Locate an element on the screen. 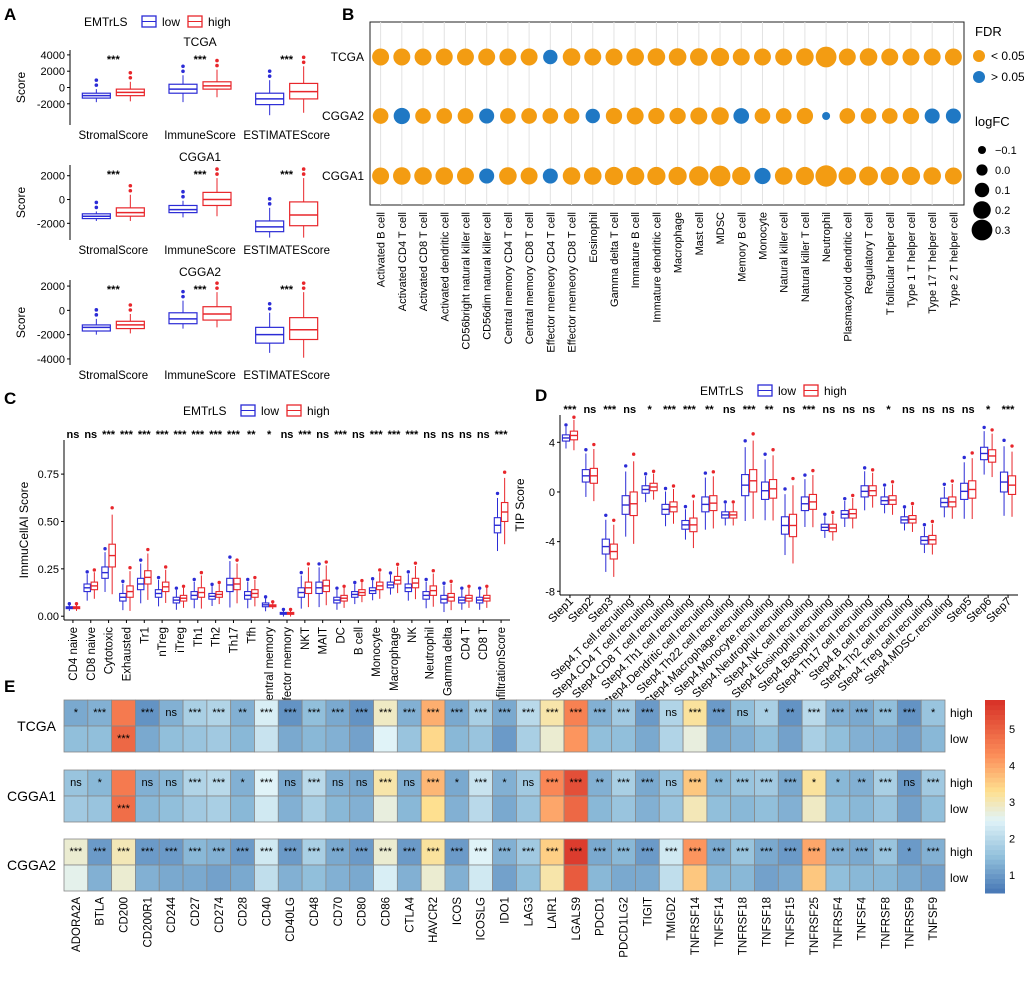  panel-c-x-tick-label: Th17 is located at coordinates (234, 640).